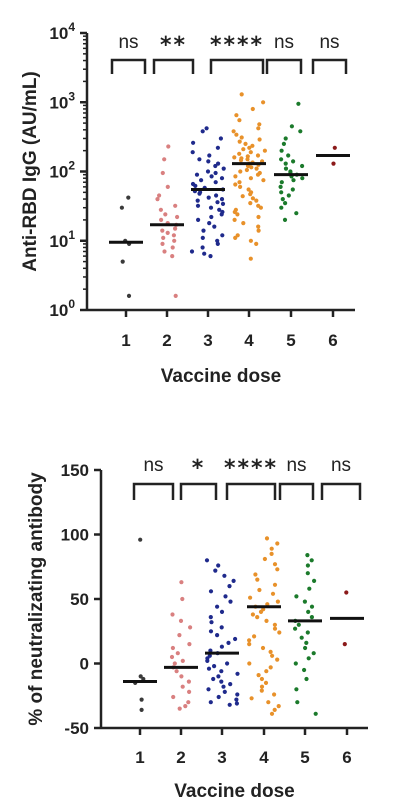  What do you see at coordinates (221, 757) in the screenshot?
I see `x-tick-label: 3` at bounding box center [221, 757].